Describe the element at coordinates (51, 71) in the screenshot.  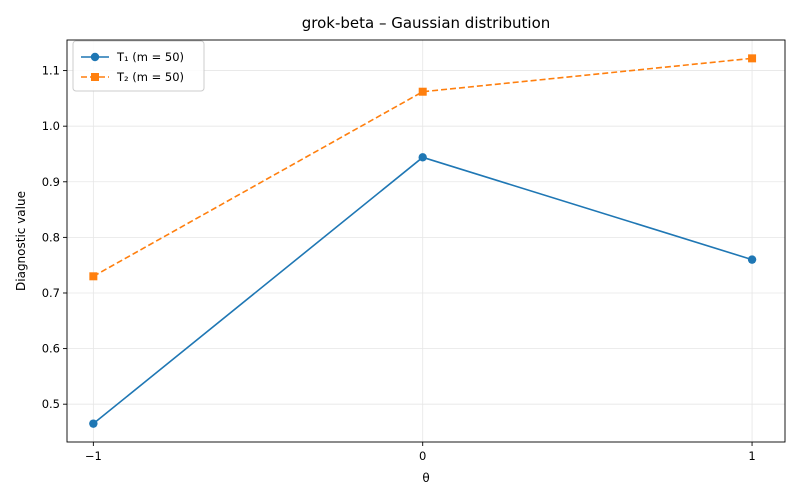
I see `y-tick-label: 1.1` at that location.